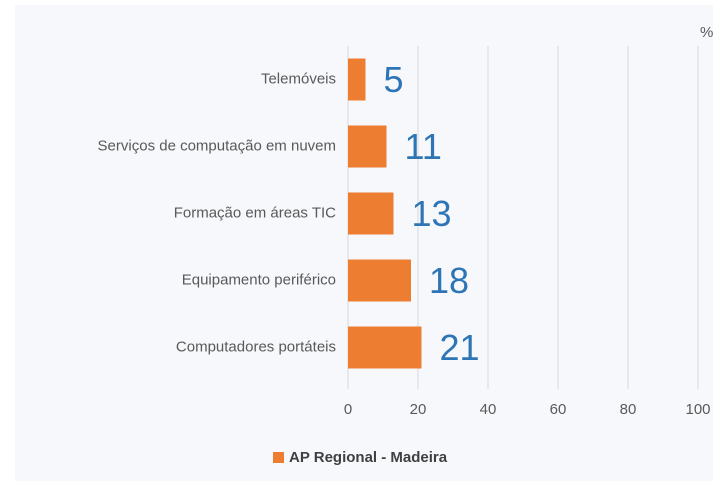 The height and width of the screenshot is (481, 713). Describe the element at coordinates (394, 79) in the screenshot. I see `data-label: 5` at that location.